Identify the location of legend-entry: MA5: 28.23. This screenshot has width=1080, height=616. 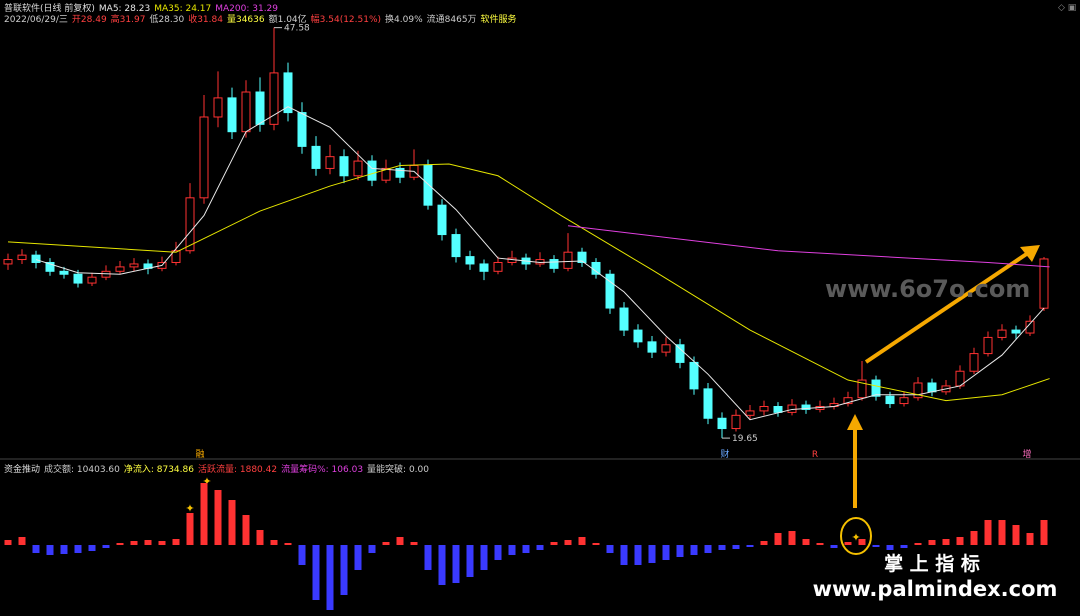
(124, 9).